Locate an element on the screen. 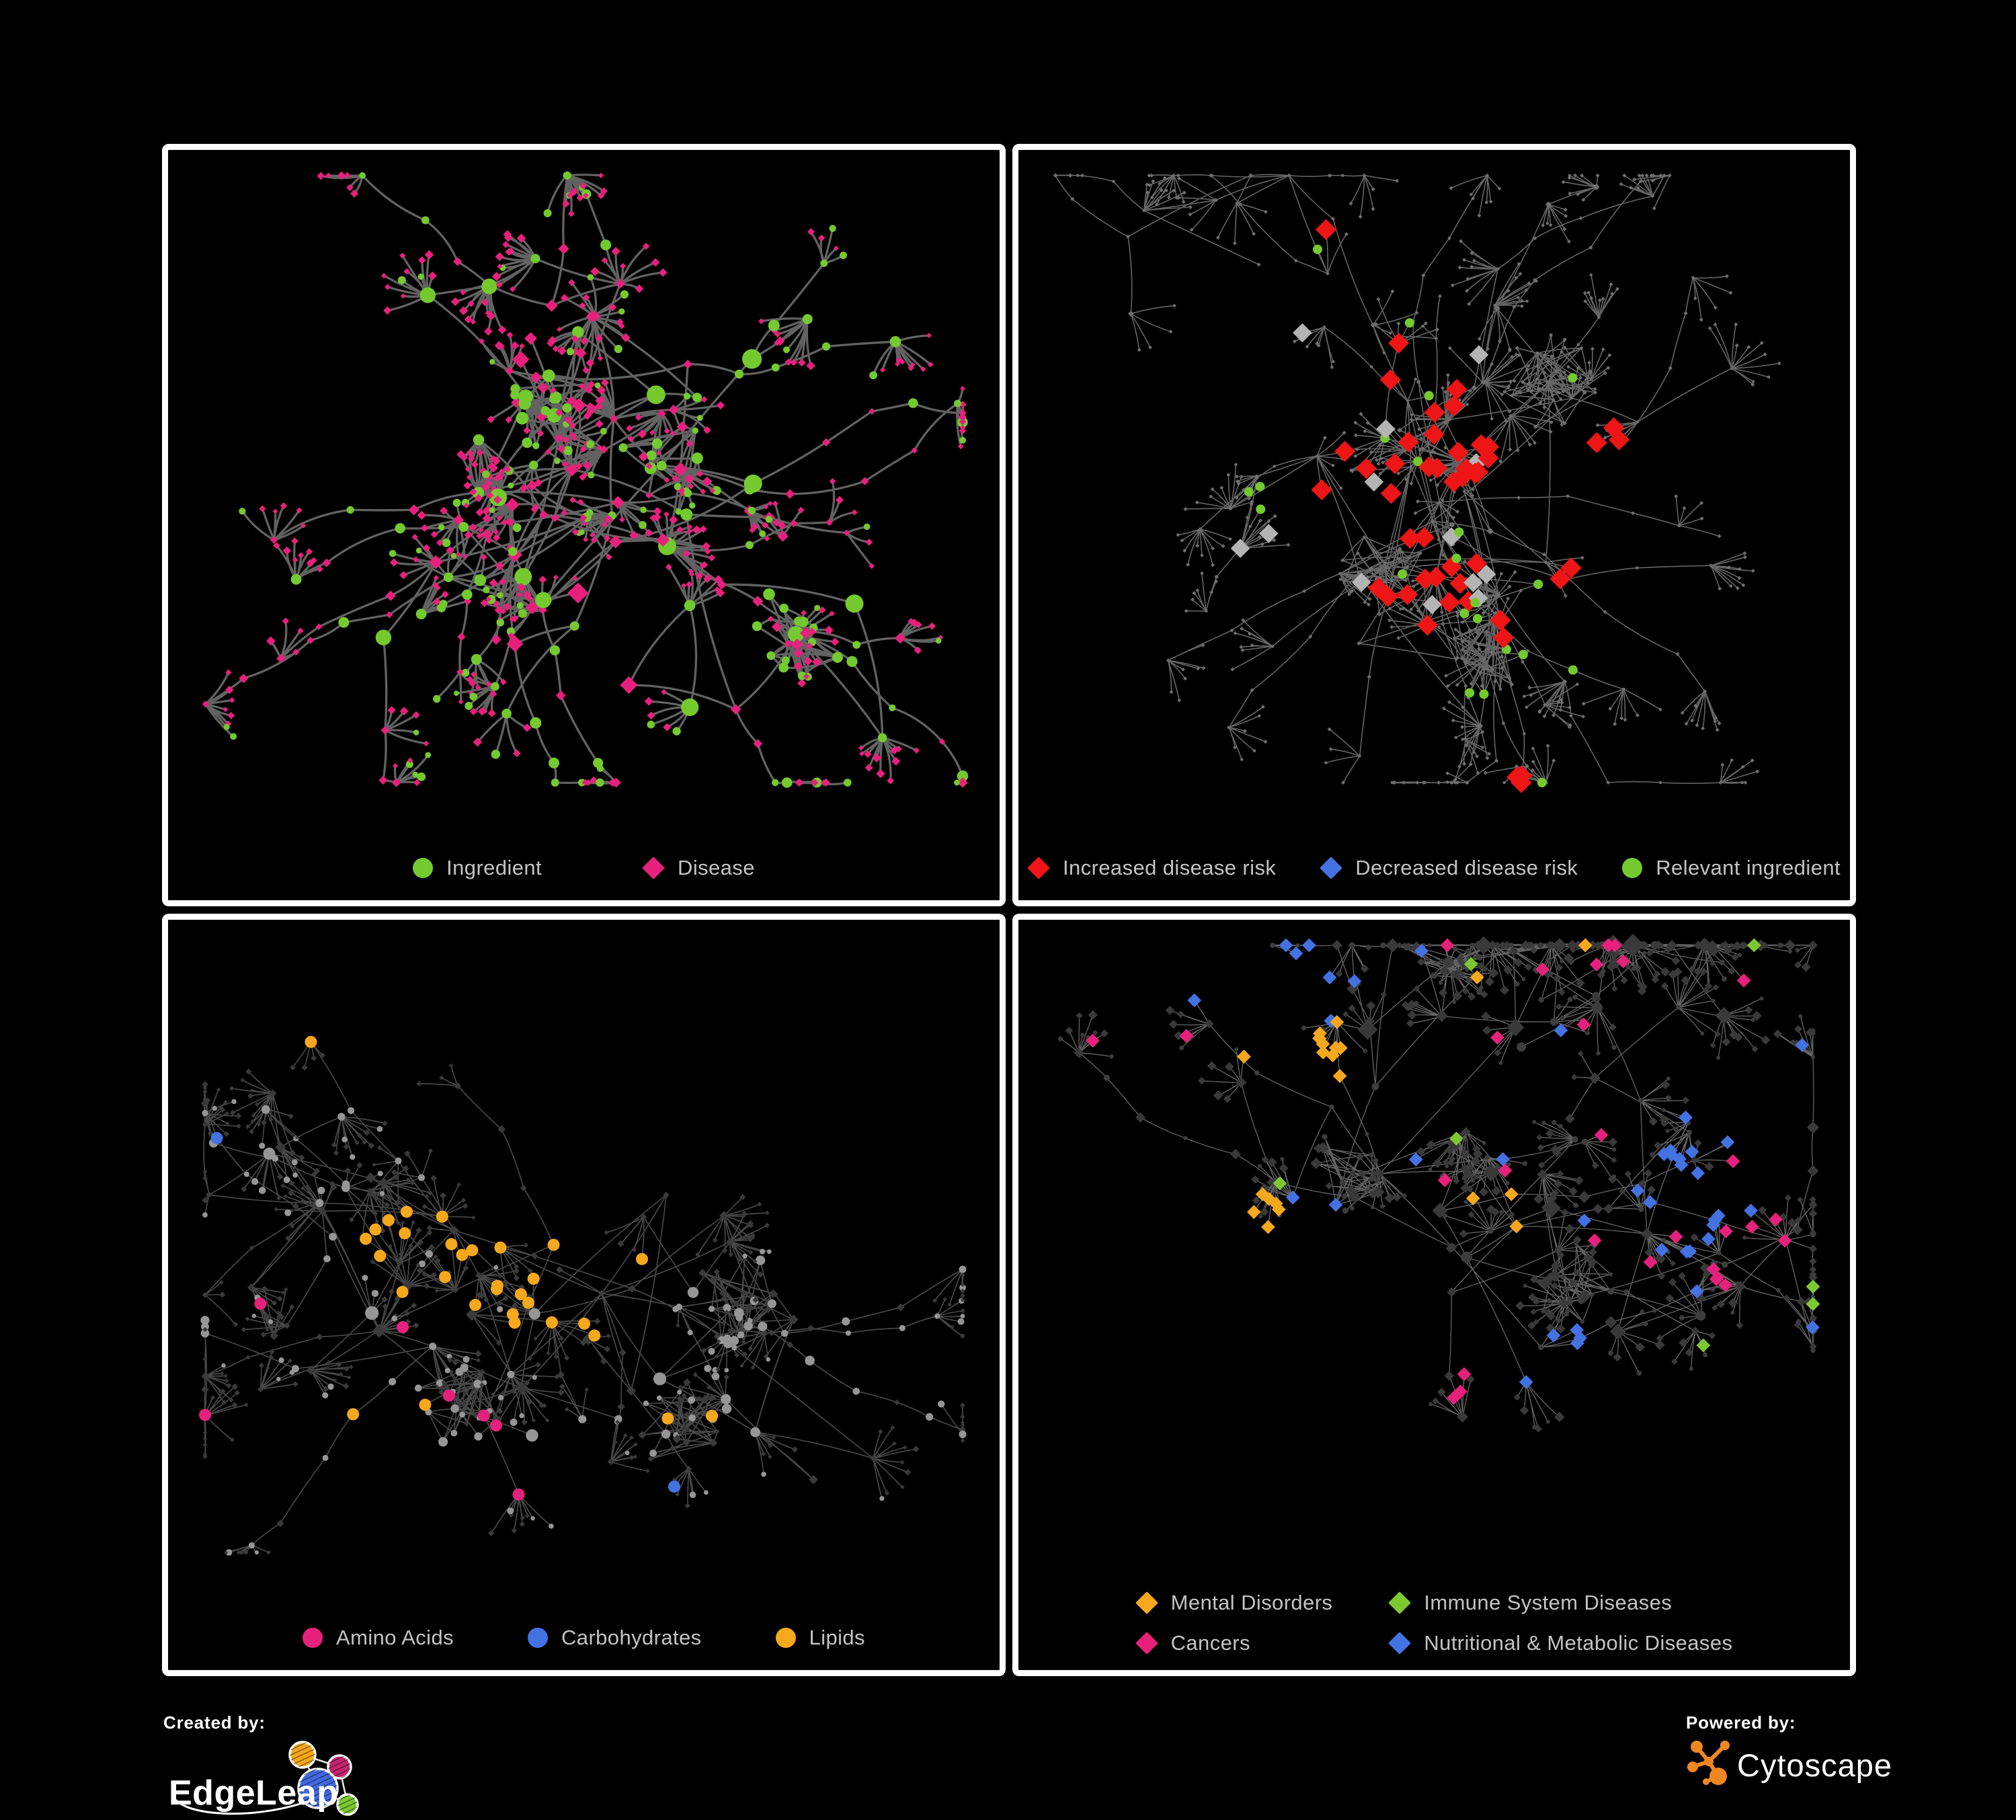 Image resolution: width=2016 pixels, height=1820 pixels. legend-item-decreased-disease-risk: Decreased disease risk is located at coordinates (1449, 868).